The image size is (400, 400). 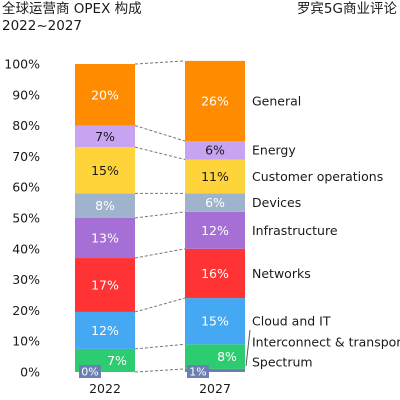 What do you see at coordinates (26, 187) in the screenshot?
I see `y-tick-label: 60%` at bounding box center [26, 187].